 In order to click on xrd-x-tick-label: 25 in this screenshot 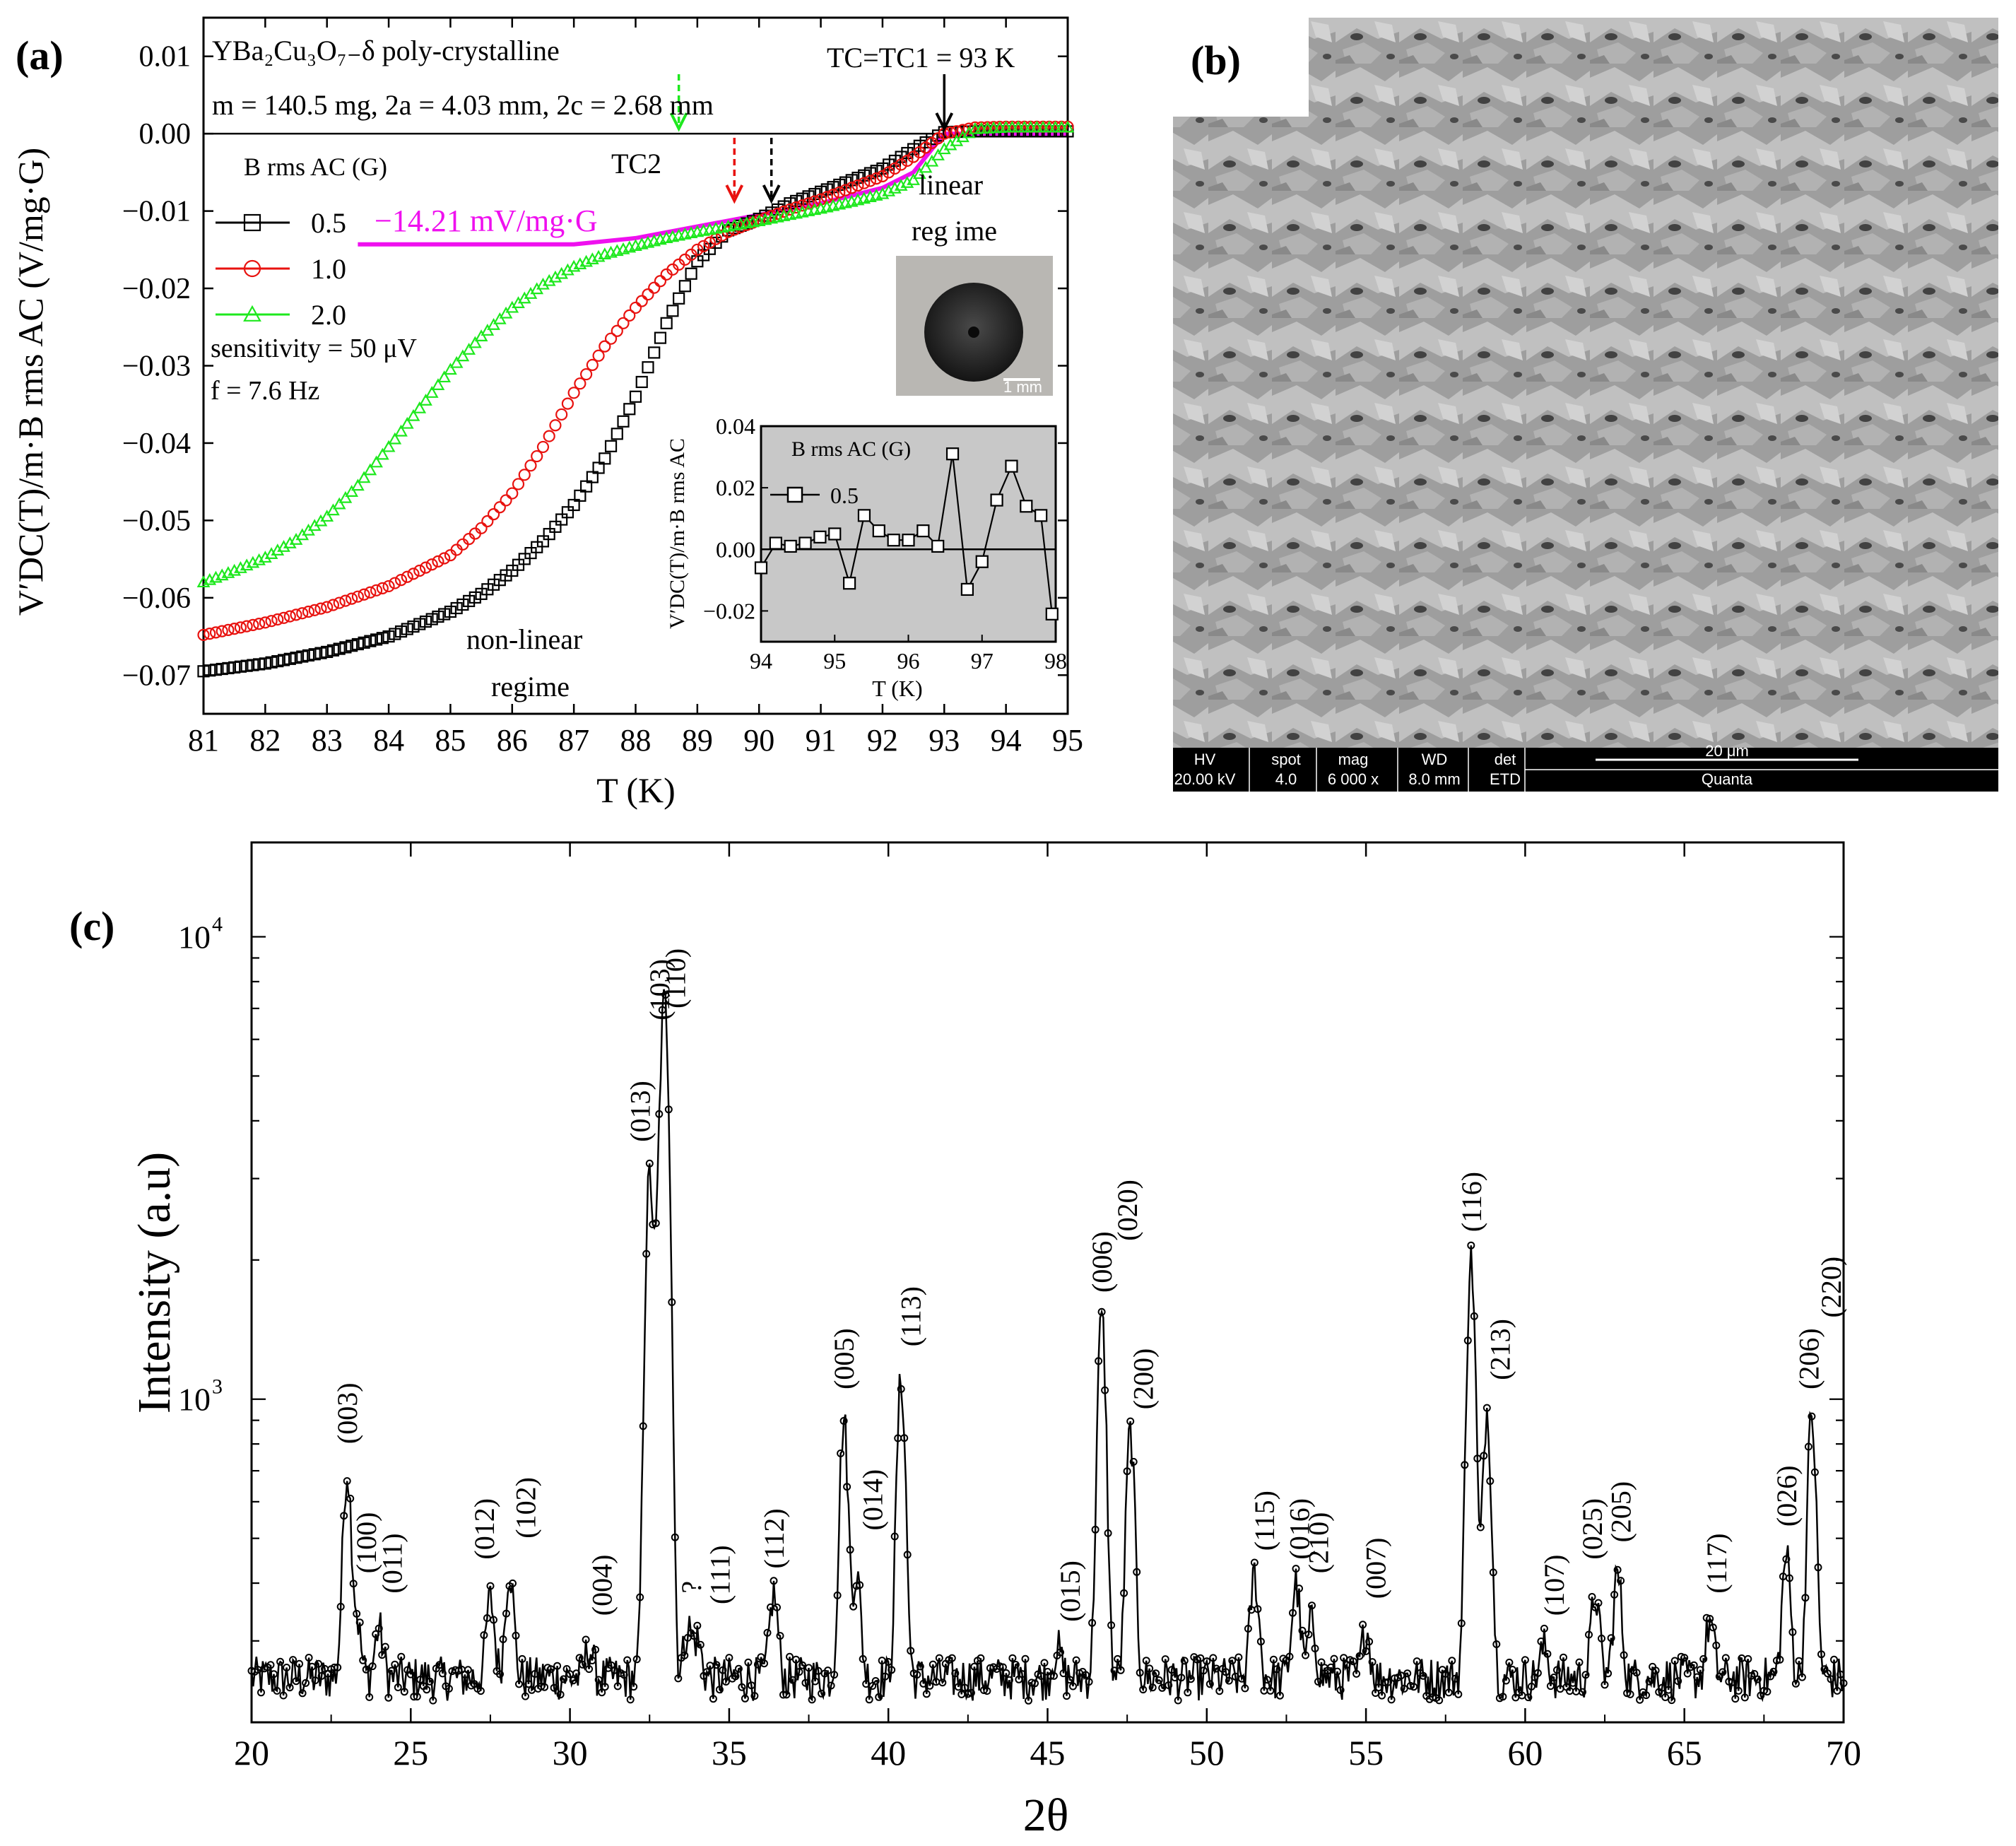, I will do `click(410, 1752)`.